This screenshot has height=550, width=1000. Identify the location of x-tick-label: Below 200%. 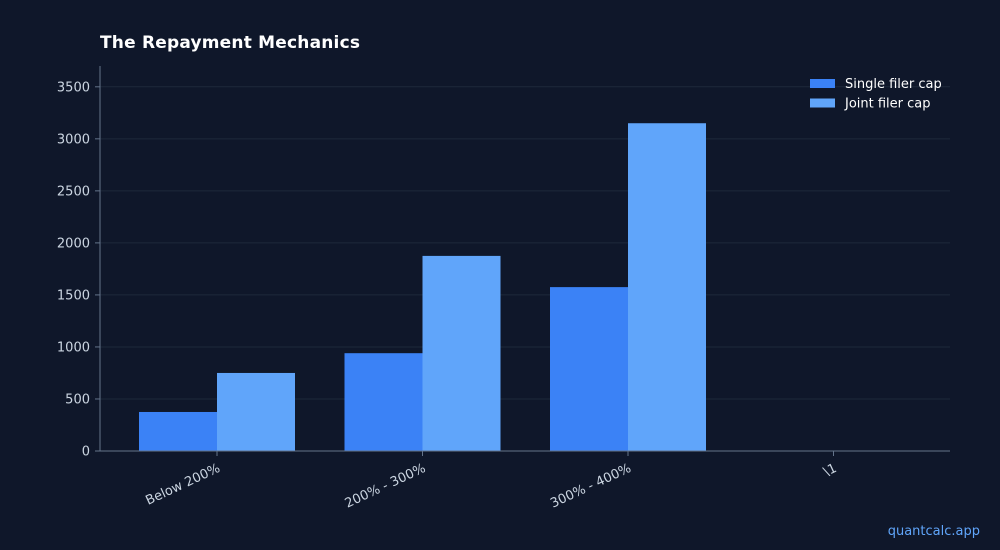
(182, 485).